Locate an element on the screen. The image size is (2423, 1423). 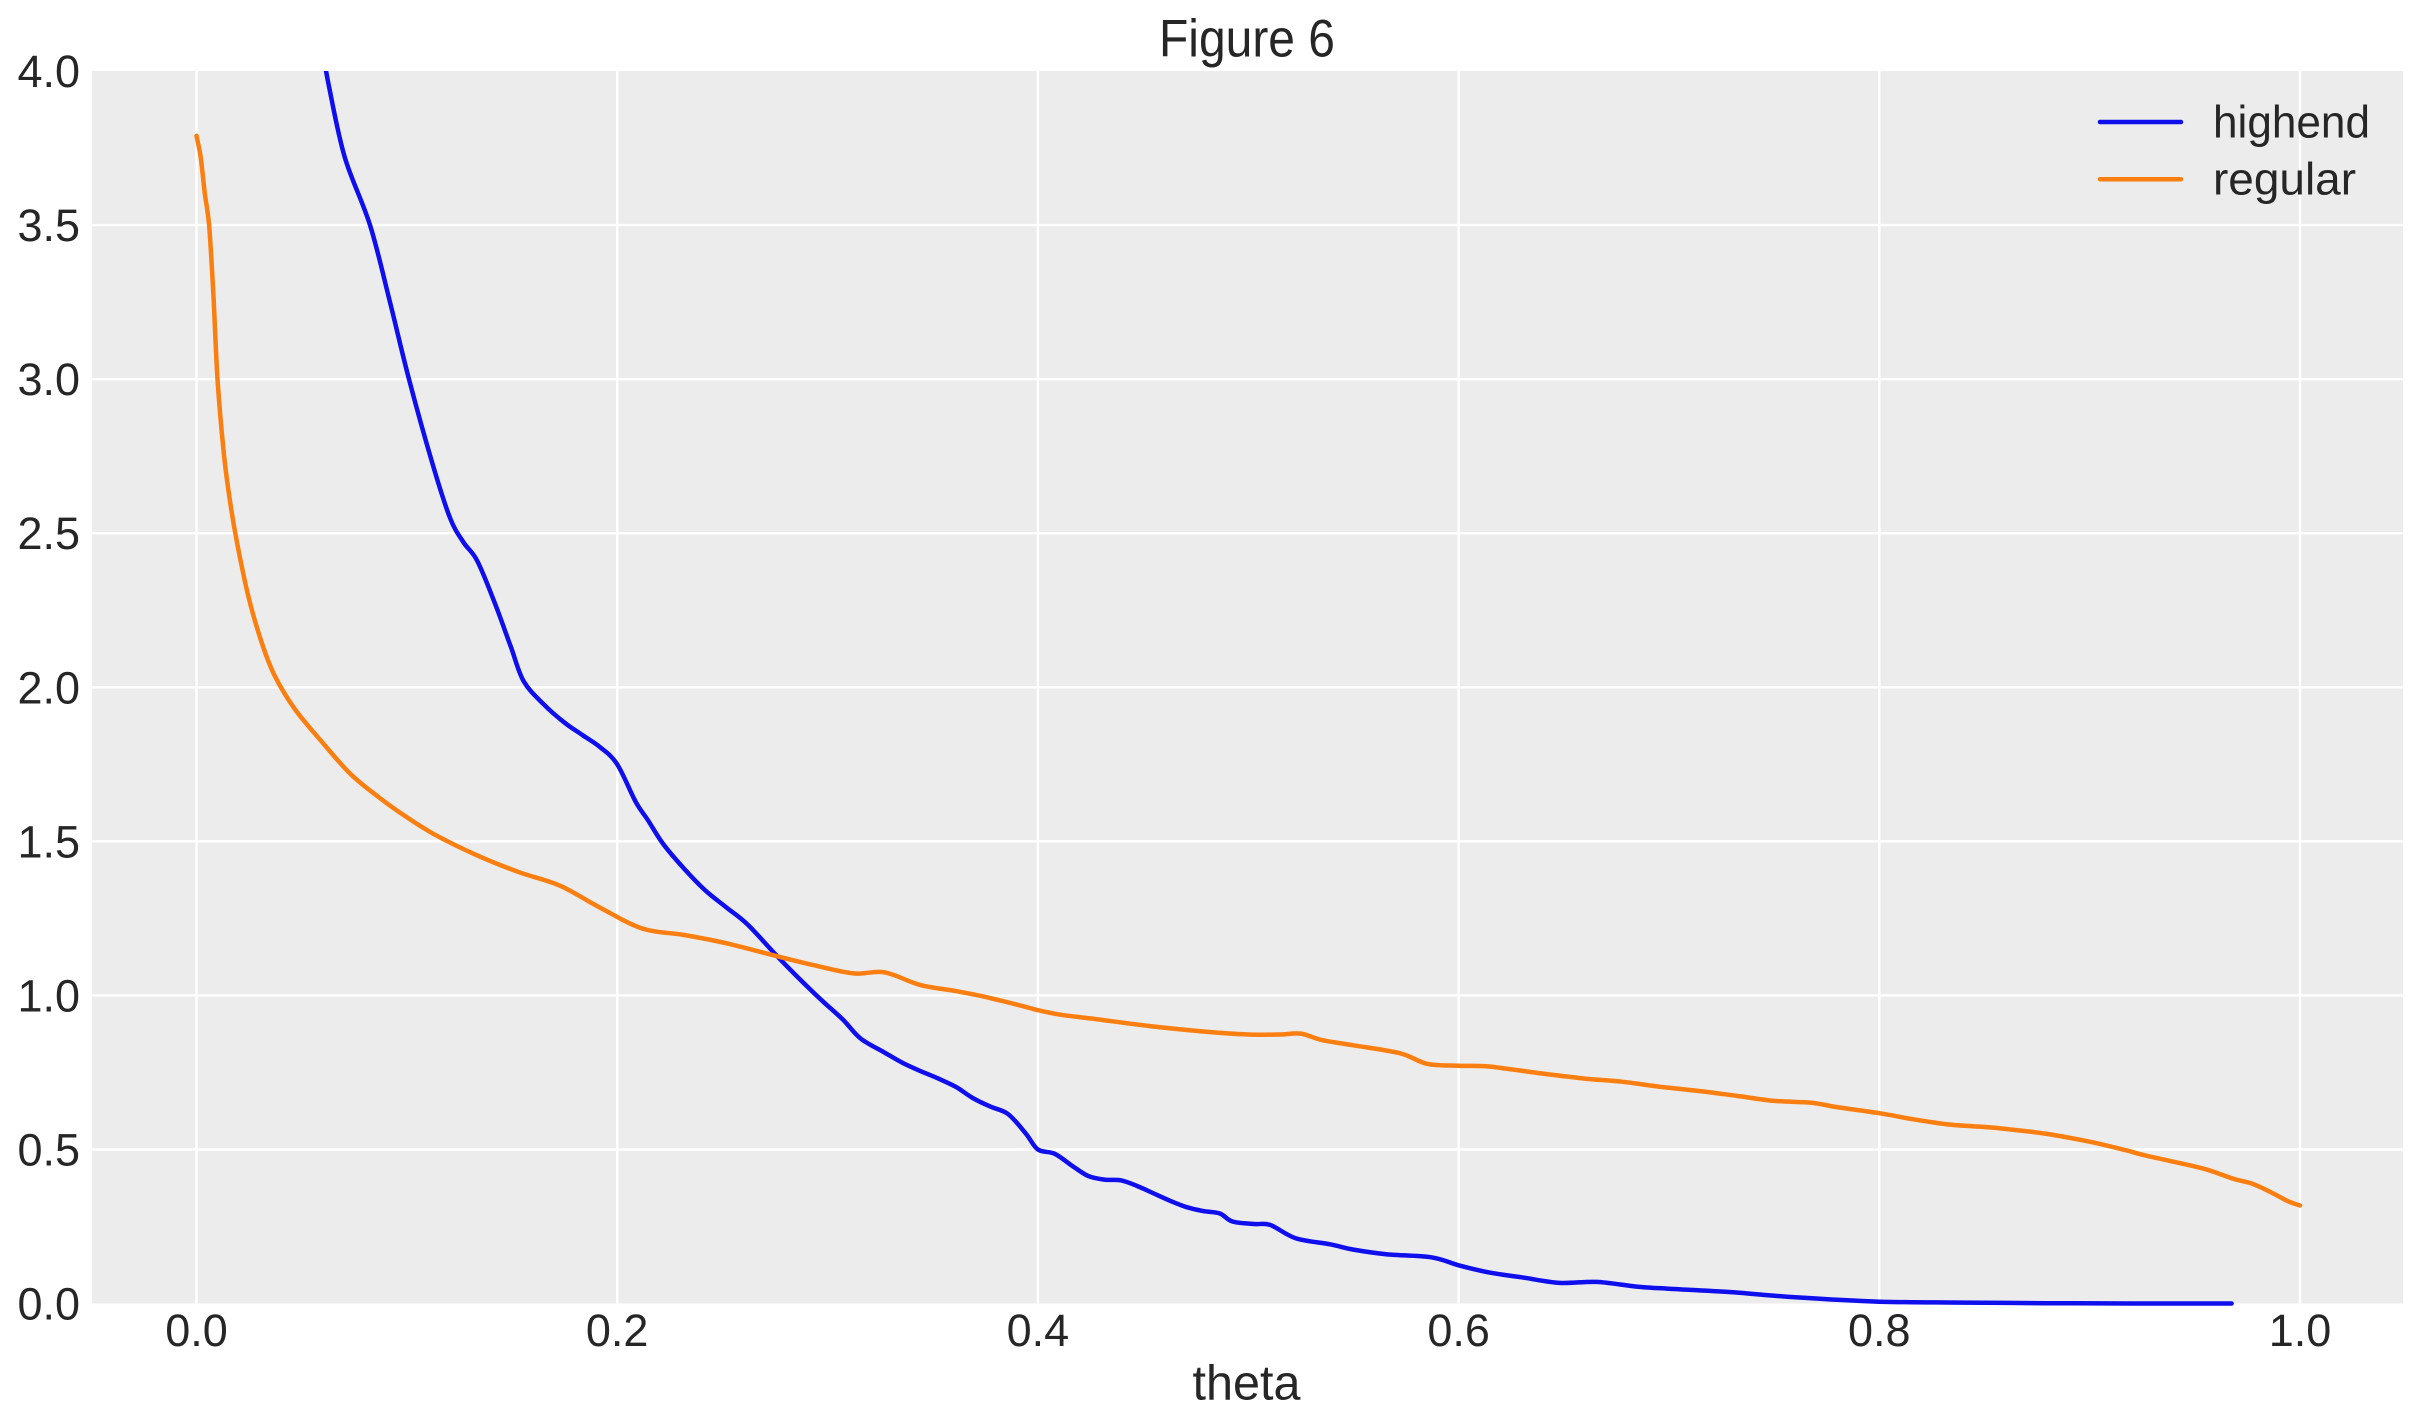
svg-text: 2.5 is located at coordinates (48, 533).